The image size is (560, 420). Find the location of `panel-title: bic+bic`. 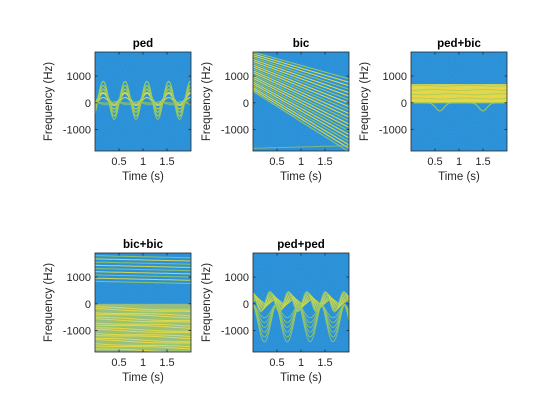

panel-title: bic+bic is located at coordinates (143, 245).